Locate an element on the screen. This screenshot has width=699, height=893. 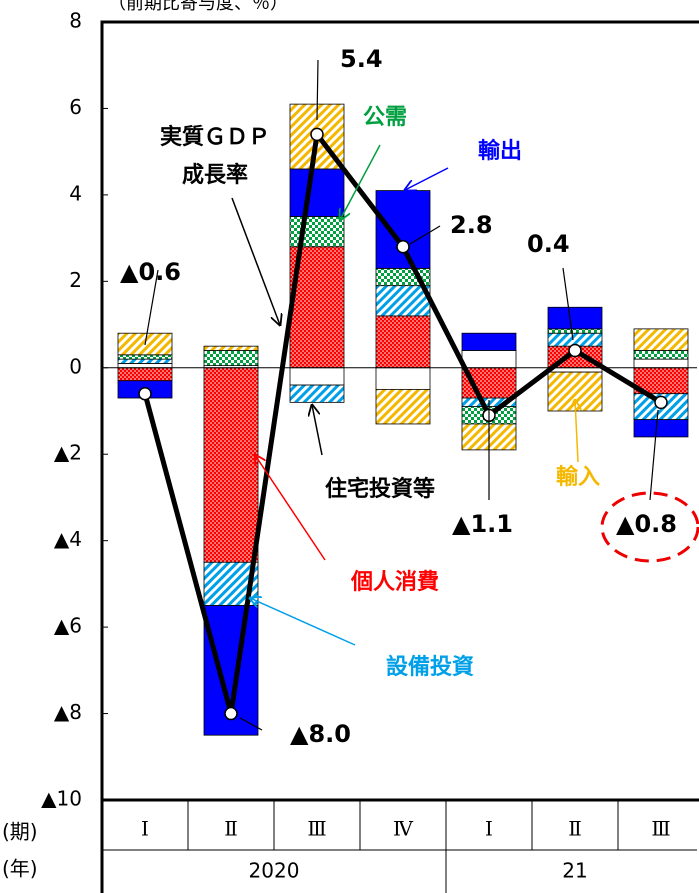
y-tick-label: ▲10 is located at coordinates (61, 799).